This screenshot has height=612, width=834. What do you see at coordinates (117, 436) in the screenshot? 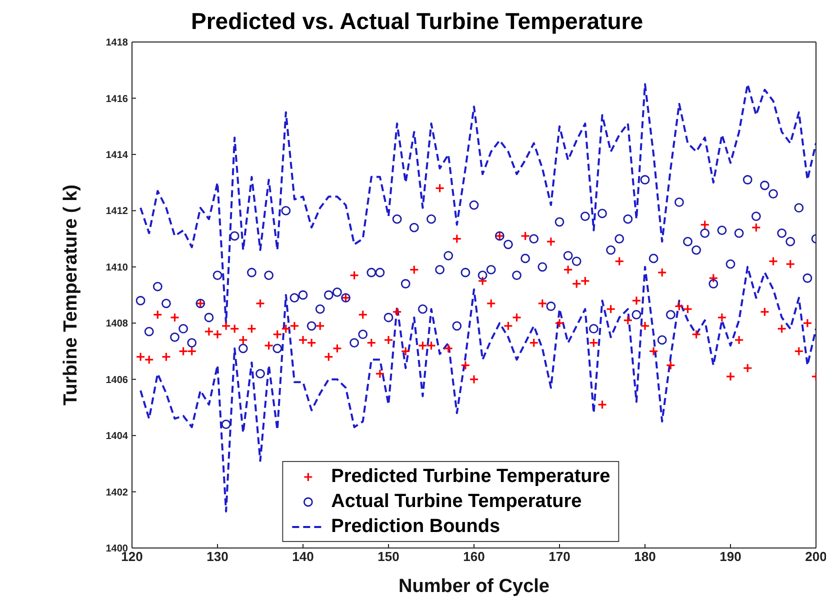
I see `y-tick-label: 1404` at bounding box center [117, 436].